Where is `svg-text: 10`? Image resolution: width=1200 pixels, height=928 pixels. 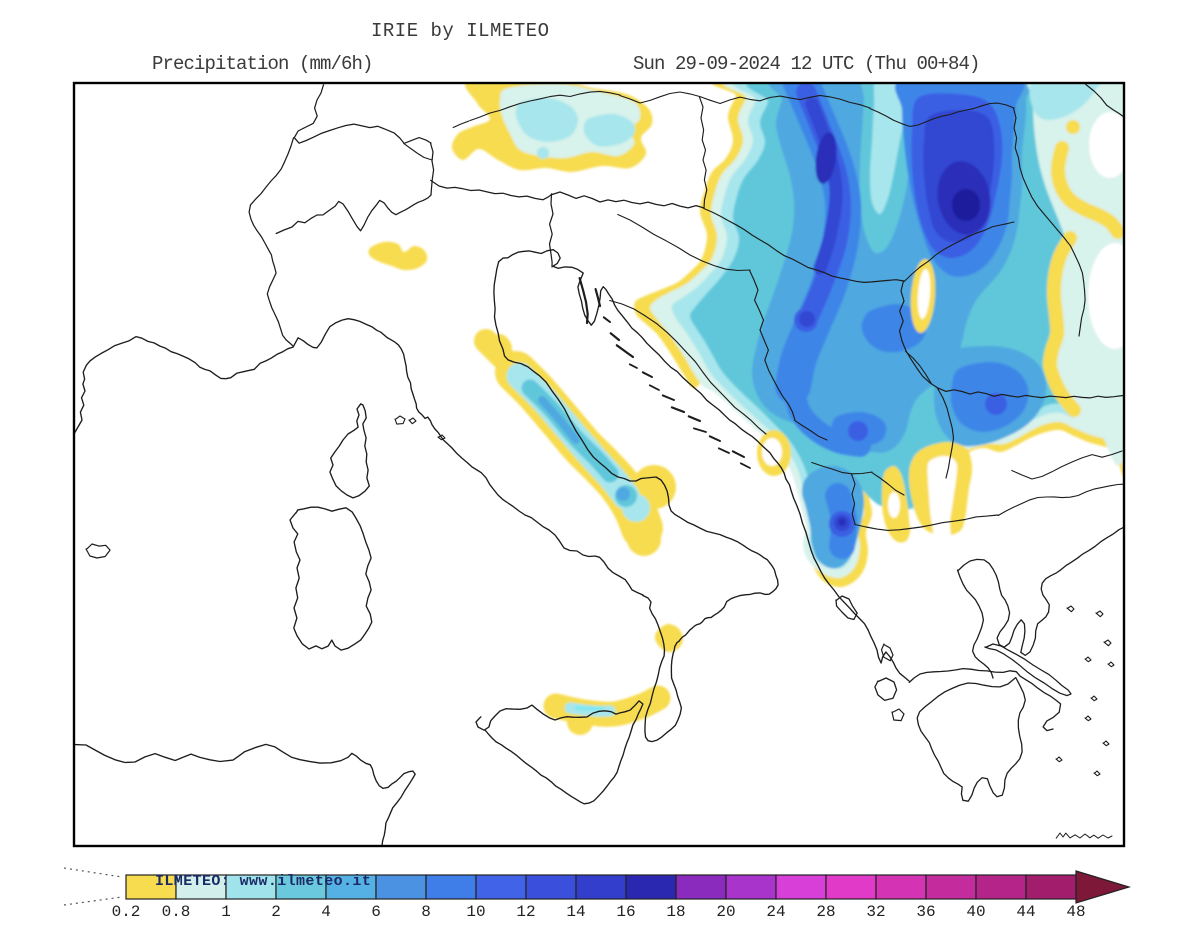
svg-text: 10 is located at coordinates (475, 912).